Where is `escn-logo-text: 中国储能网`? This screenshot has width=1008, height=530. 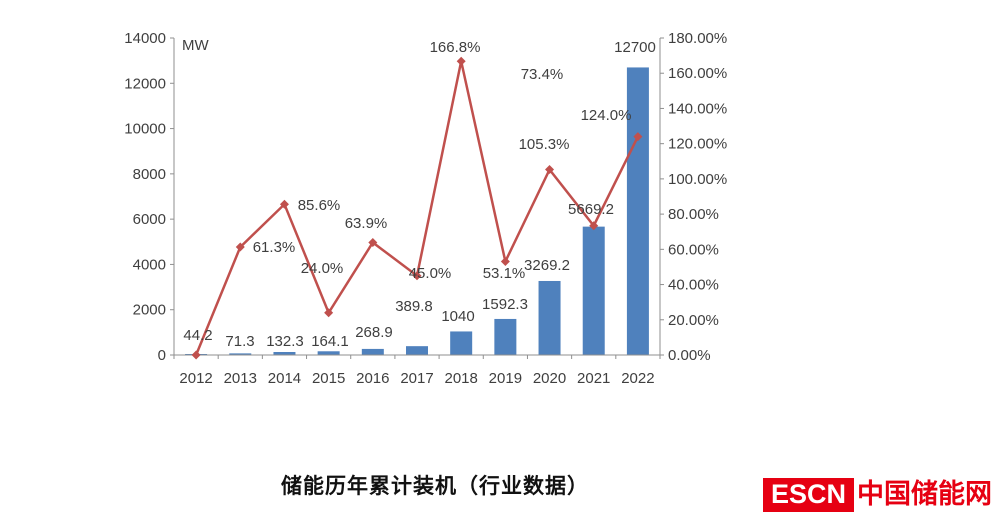 escn-logo-text: 中国储能网 is located at coordinates (924, 494).